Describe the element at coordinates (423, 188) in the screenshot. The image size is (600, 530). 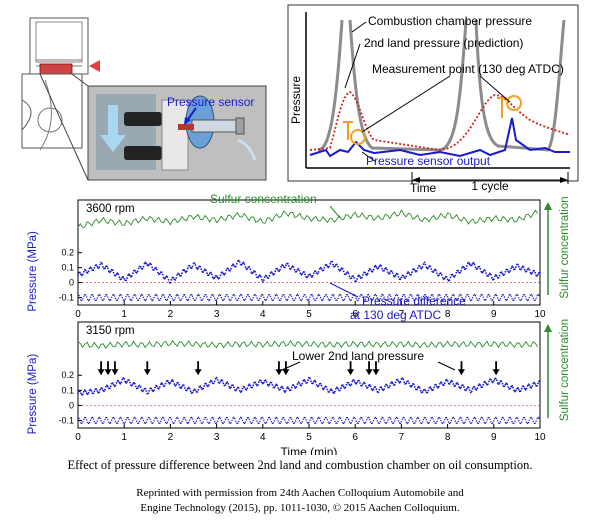
I see `schematic-xlabel: Time` at that location.